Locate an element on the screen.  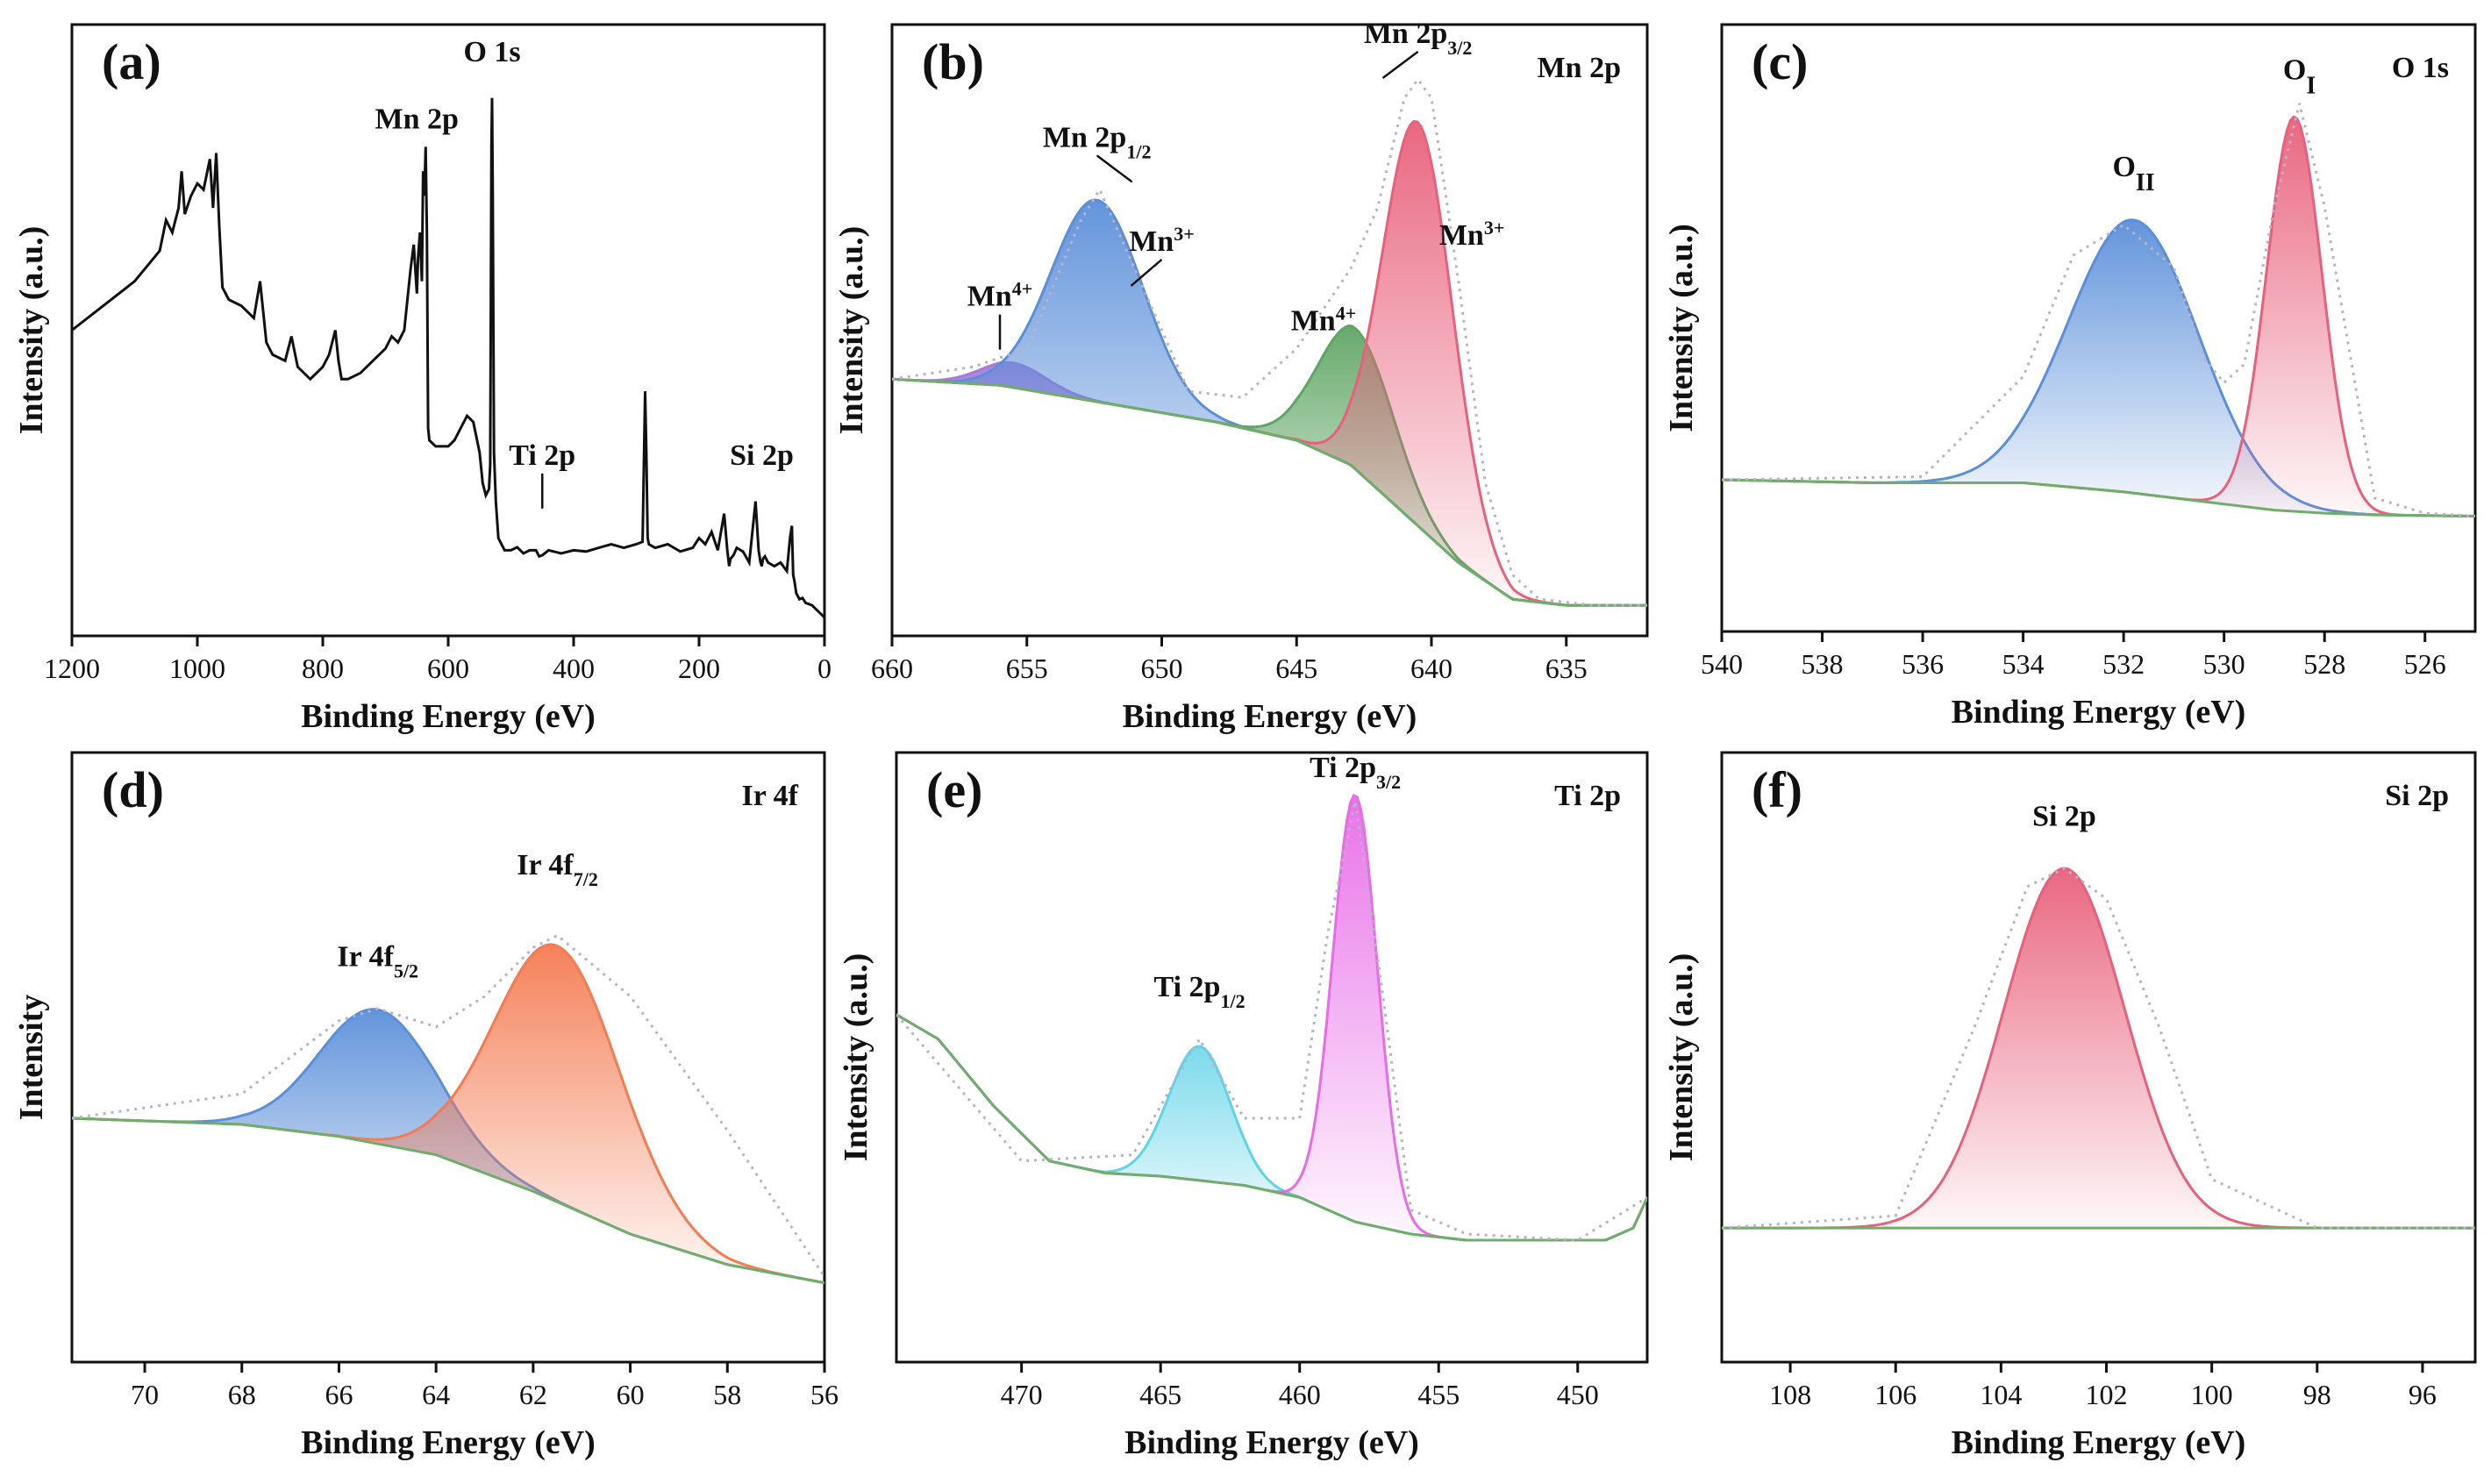
x-tick-label: 465 is located at coordinates (1160, 1395).